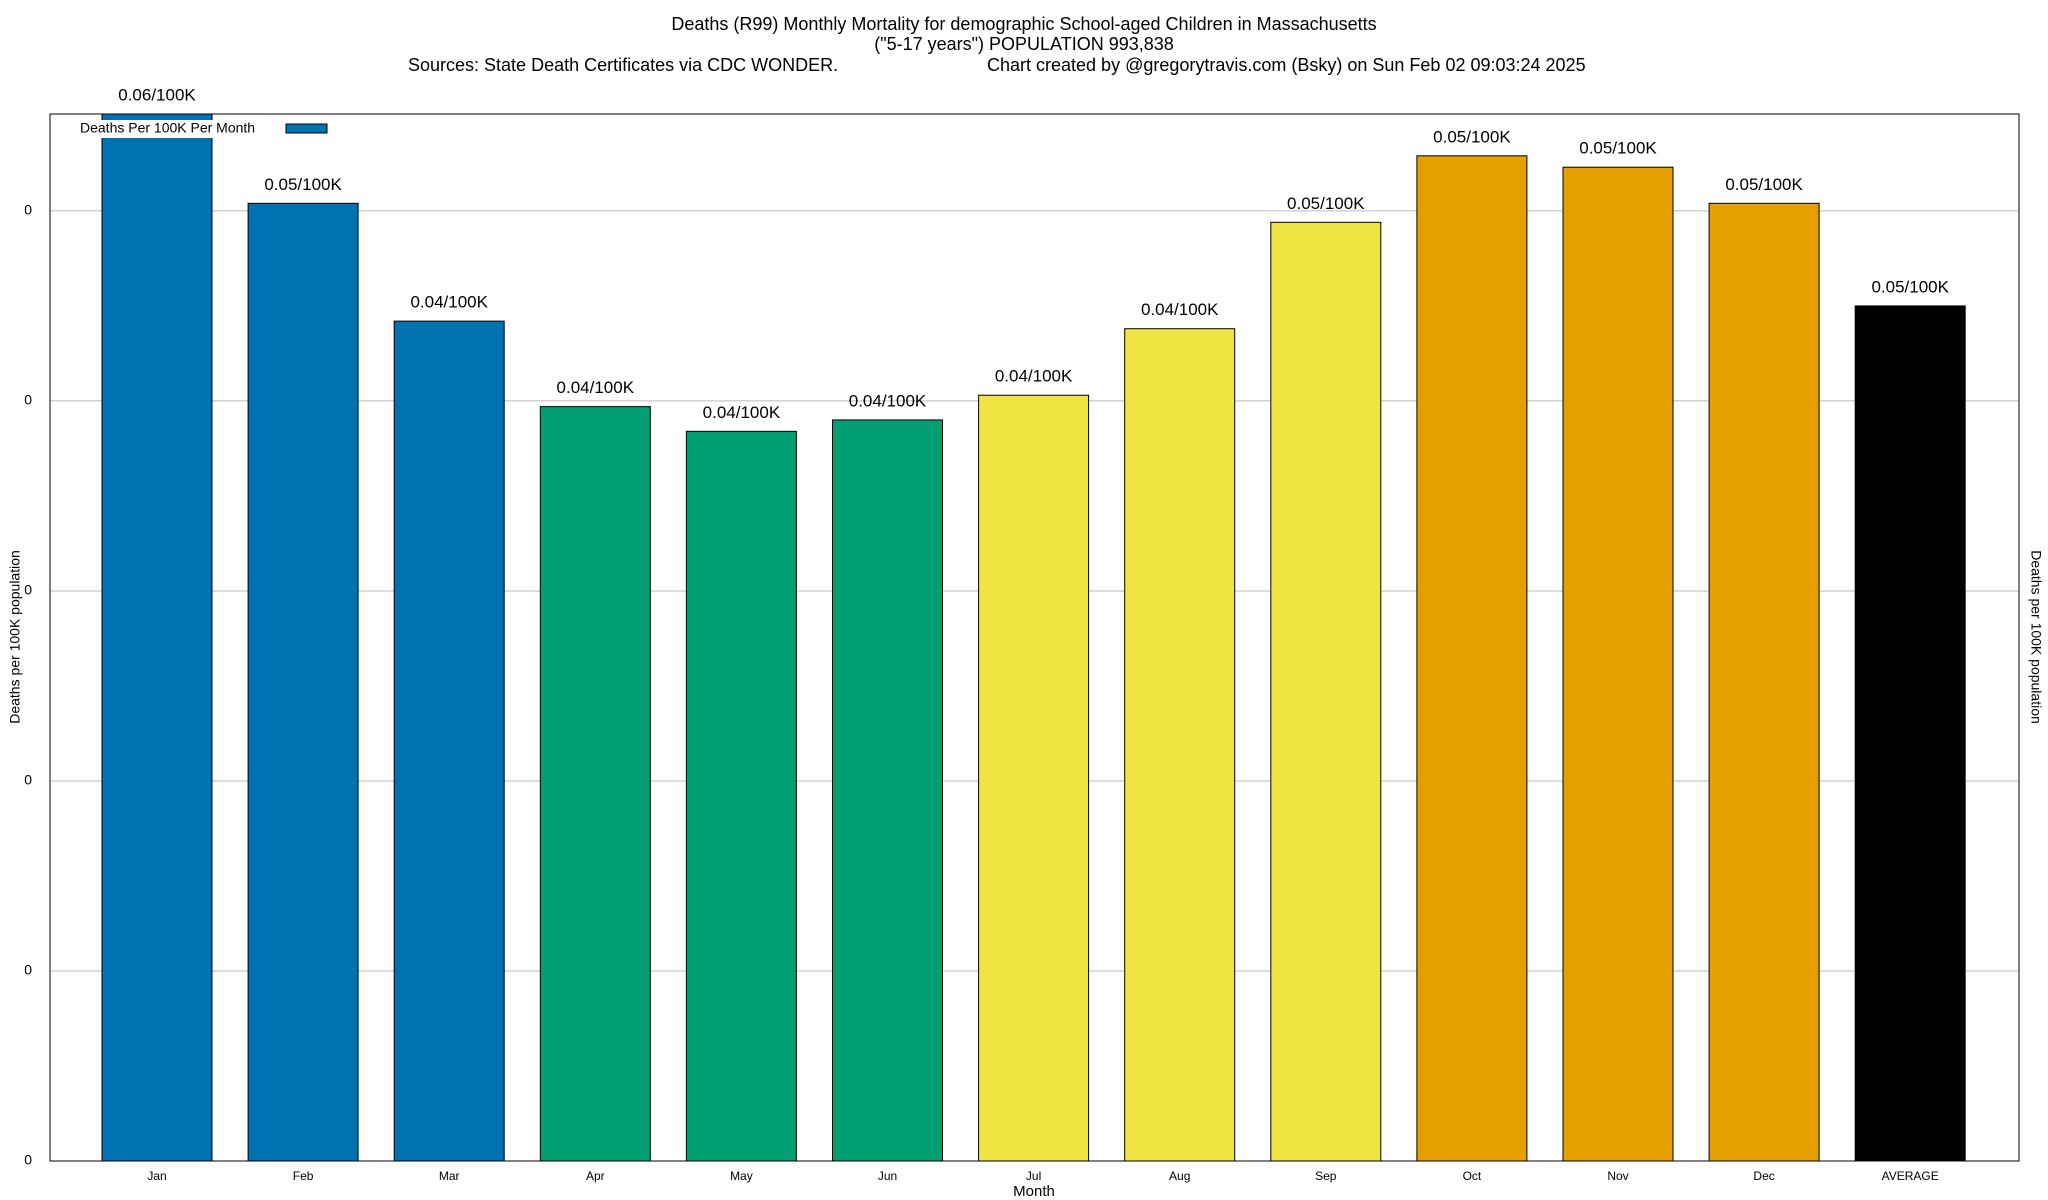  What do you see at coordinates (306, 128) in the screenshot?
I see `legend-swatch` at bounding box center [306, 128].